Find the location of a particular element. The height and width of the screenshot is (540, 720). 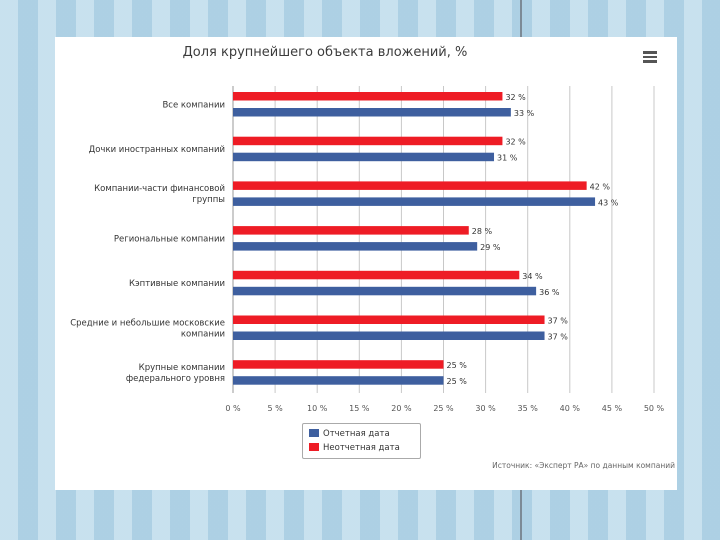

data-label: 34 % is located at coordinates (532, 276).